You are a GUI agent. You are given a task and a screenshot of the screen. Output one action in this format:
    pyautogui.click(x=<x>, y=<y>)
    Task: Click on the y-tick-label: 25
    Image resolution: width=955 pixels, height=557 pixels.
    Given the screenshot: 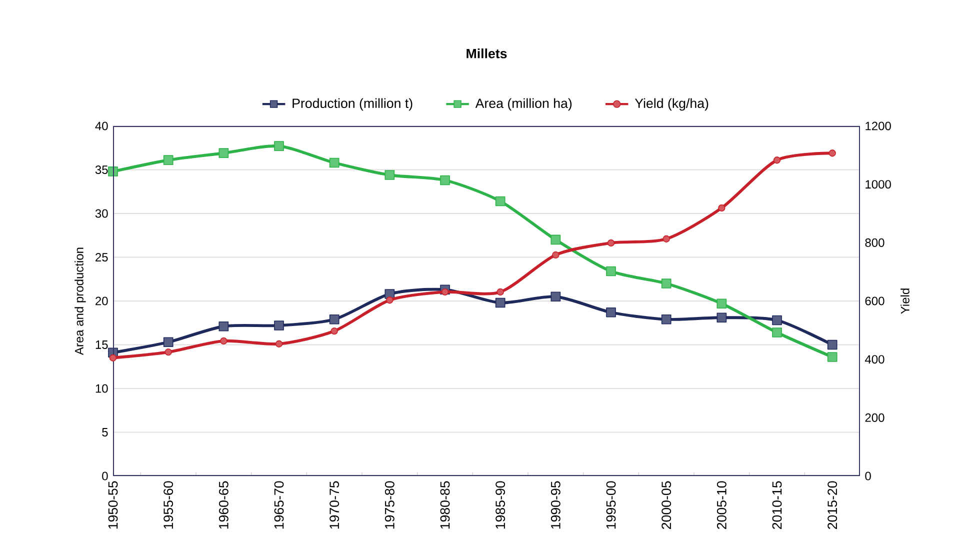 What is the action you would take?
    pyautogui.click(x=102, y=257)
    